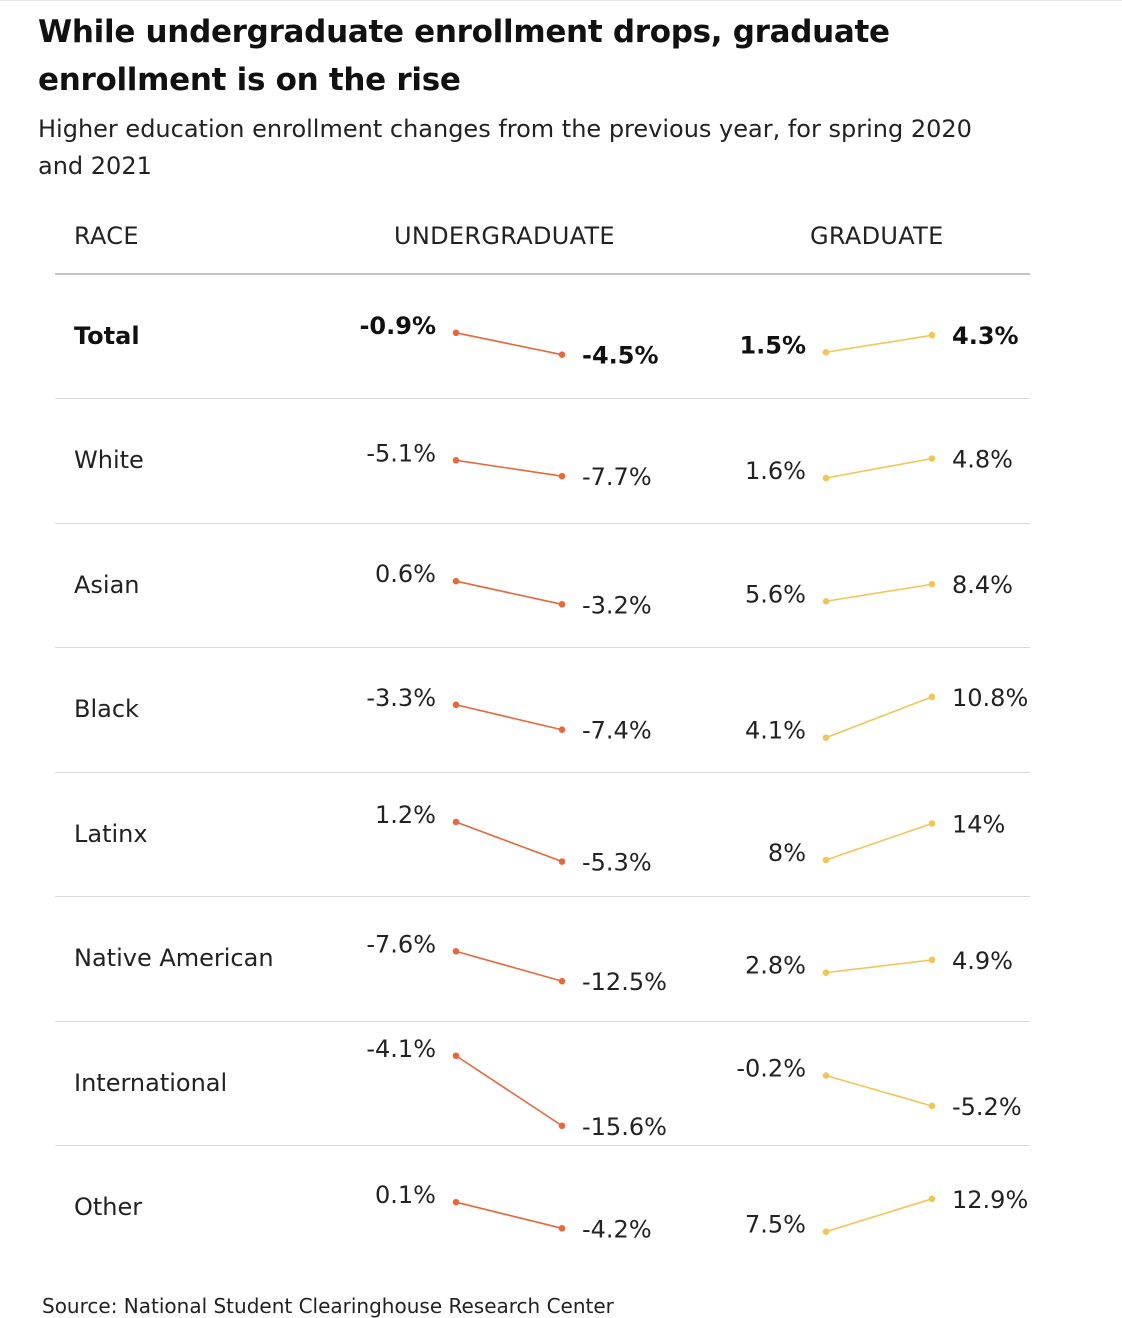 The width and height of the screenshot is (1122, 1318). Describe the element at coordinates (108, 1207) in the screenshot. I see `race-label: Other` at that location.